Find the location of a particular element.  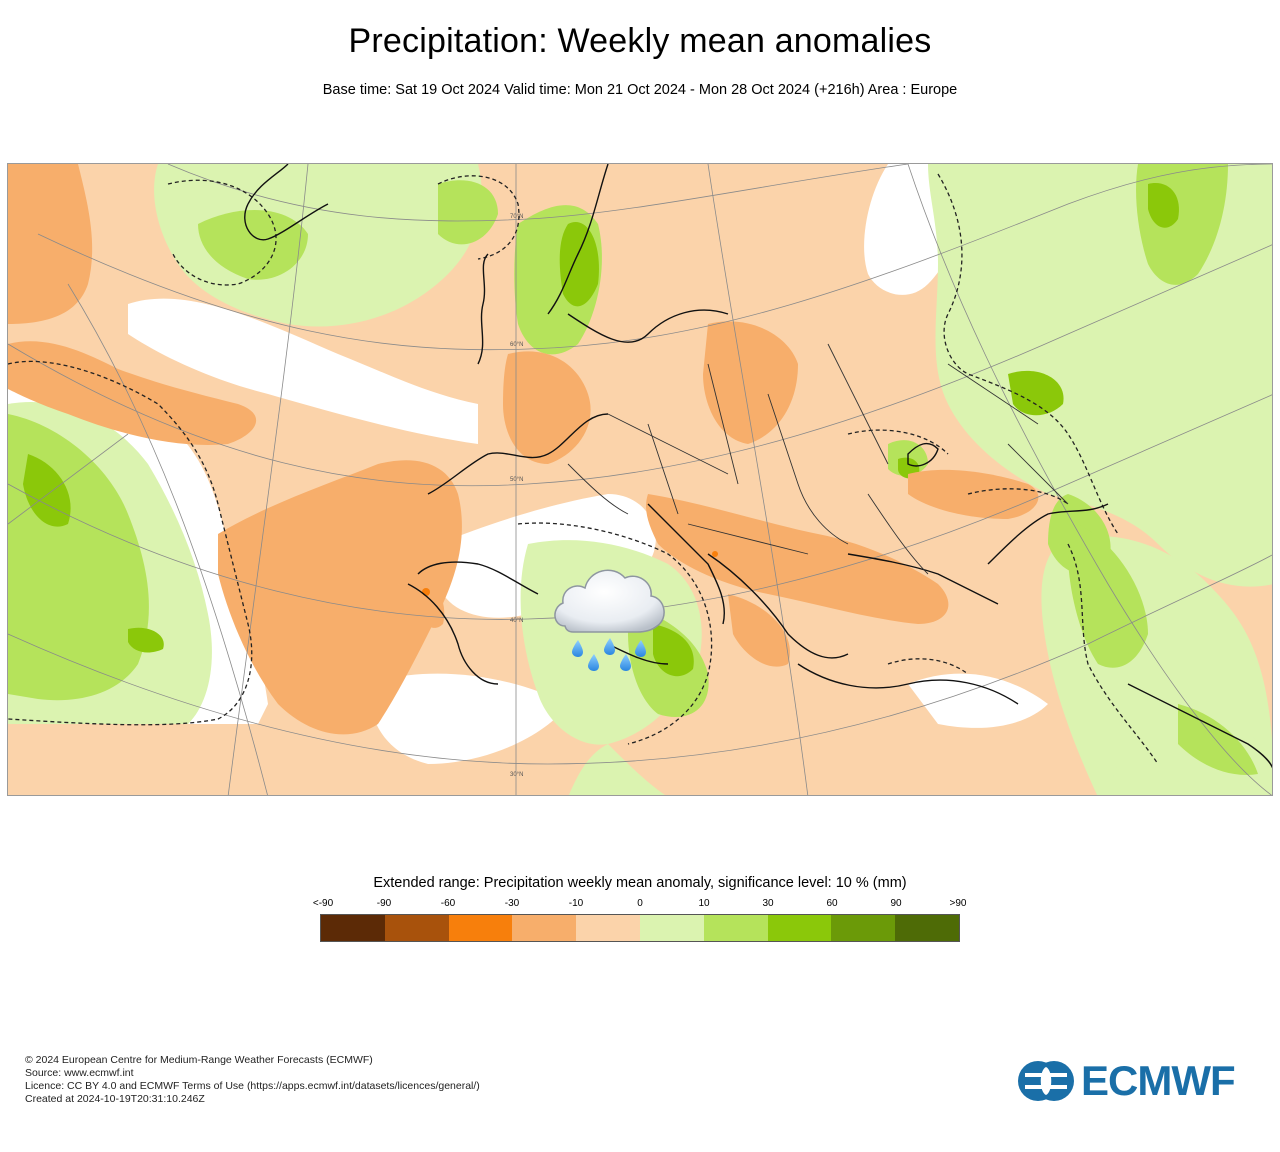

legend-colorbar is located at coordinates (640, 928).